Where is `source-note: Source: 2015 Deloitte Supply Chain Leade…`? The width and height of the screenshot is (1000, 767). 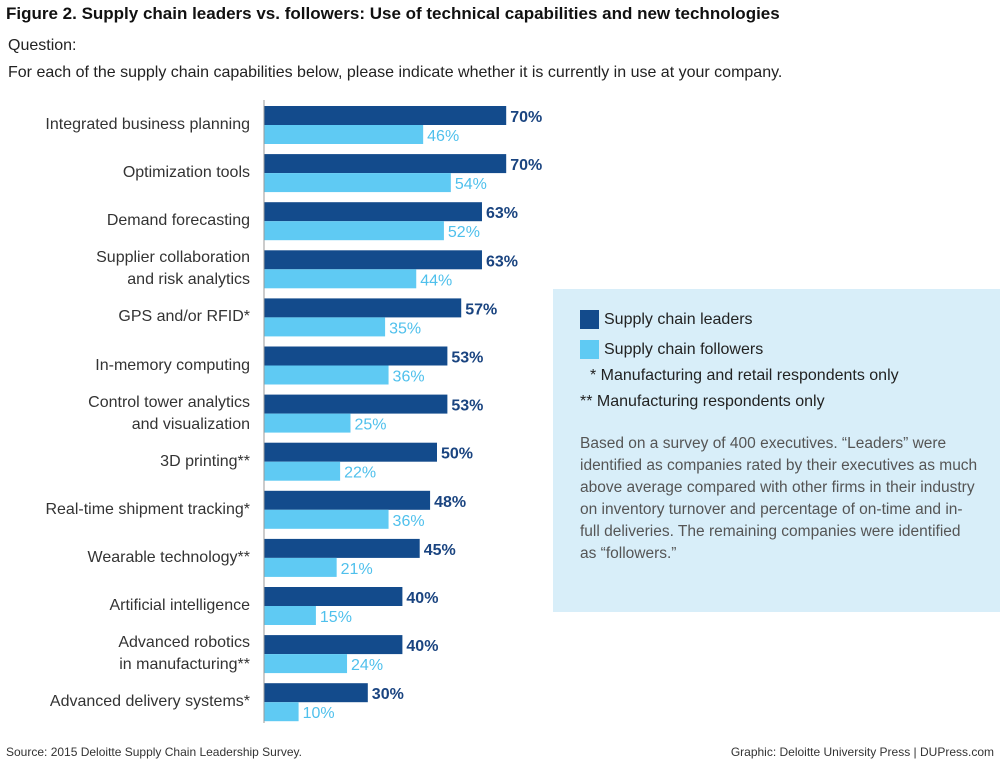 source-note: Source: 2015 Deloitte Supply Chain Leade… is located at coordinates (154, 752).